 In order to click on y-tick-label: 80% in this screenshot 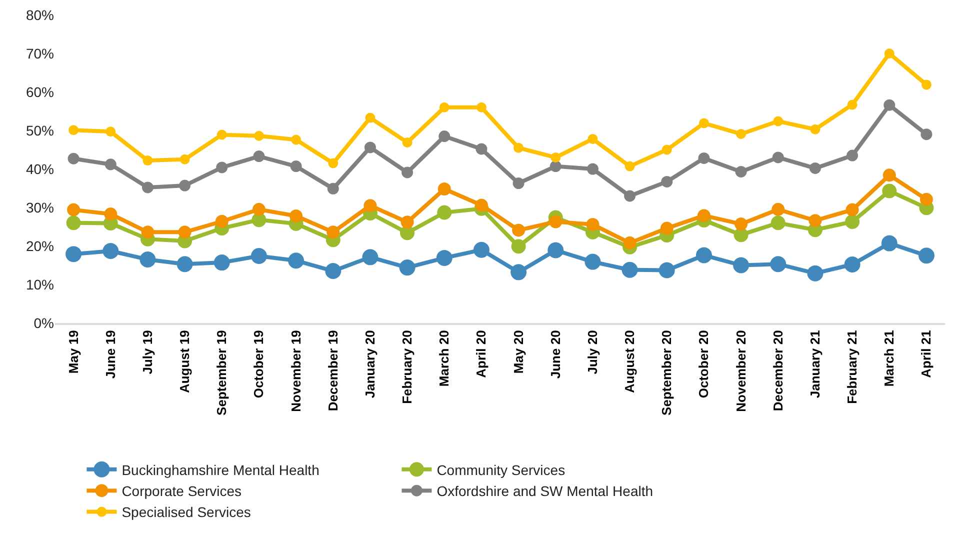, I will do `click(40, 14)`.